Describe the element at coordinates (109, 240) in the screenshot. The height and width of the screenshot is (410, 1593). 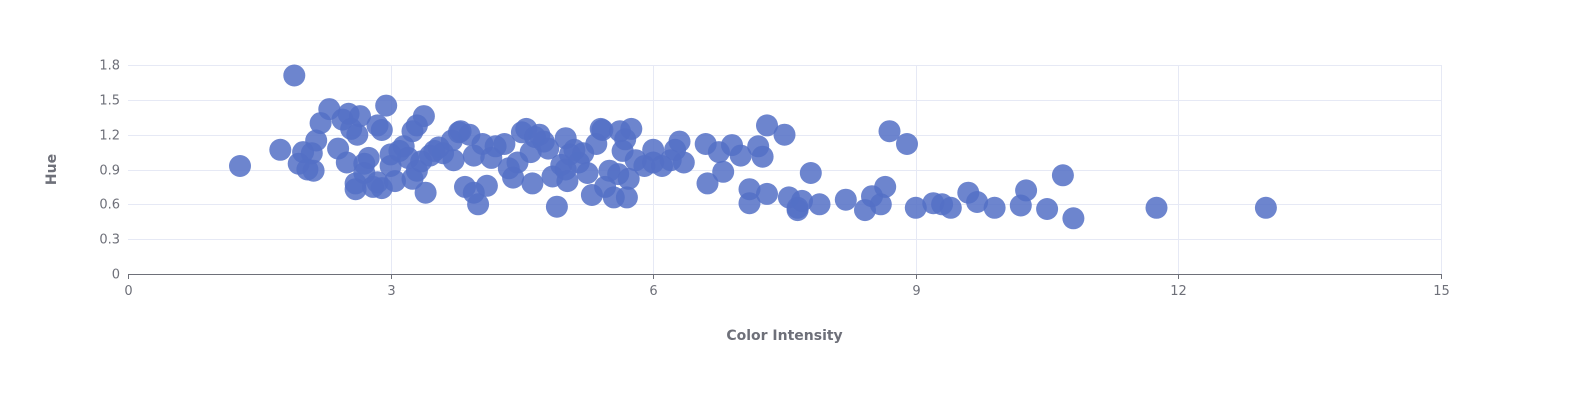
I see `y-tick-label: 0.3` at that location.